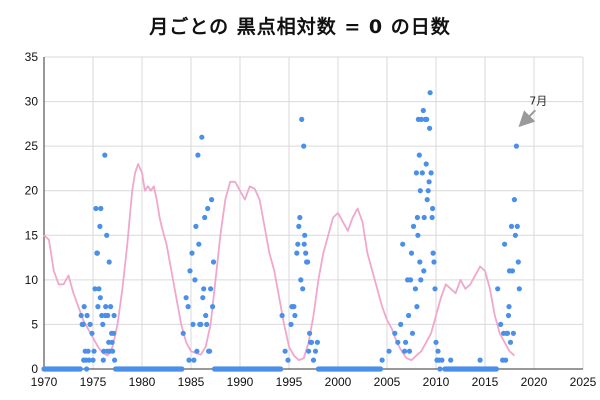 The width and height of the screenshot is (600, 400). I want to click on y-tick-label: 35, so click(32, 57).